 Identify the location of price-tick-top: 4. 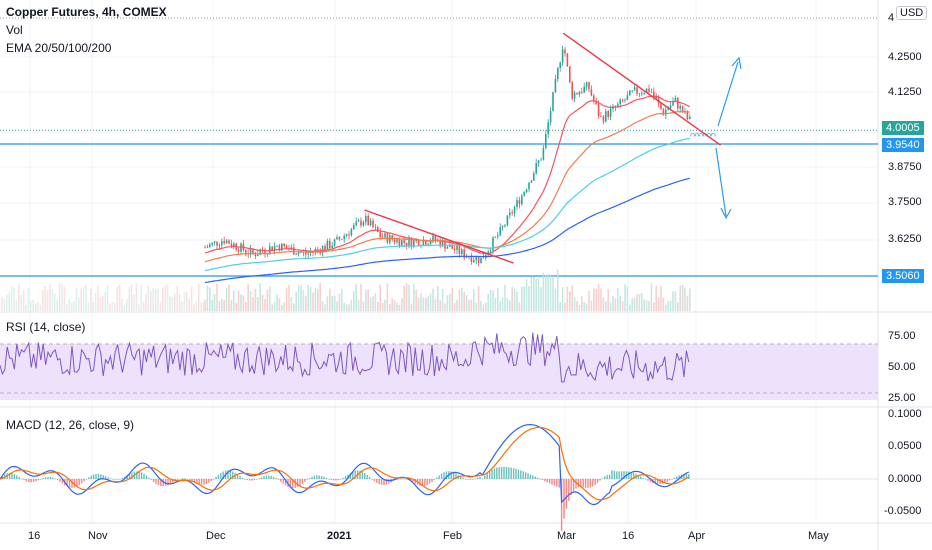
(891, 18).